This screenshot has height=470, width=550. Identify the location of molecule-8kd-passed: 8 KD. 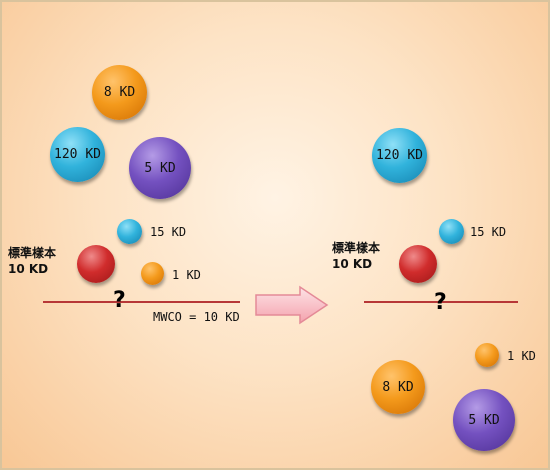
(398, 387).